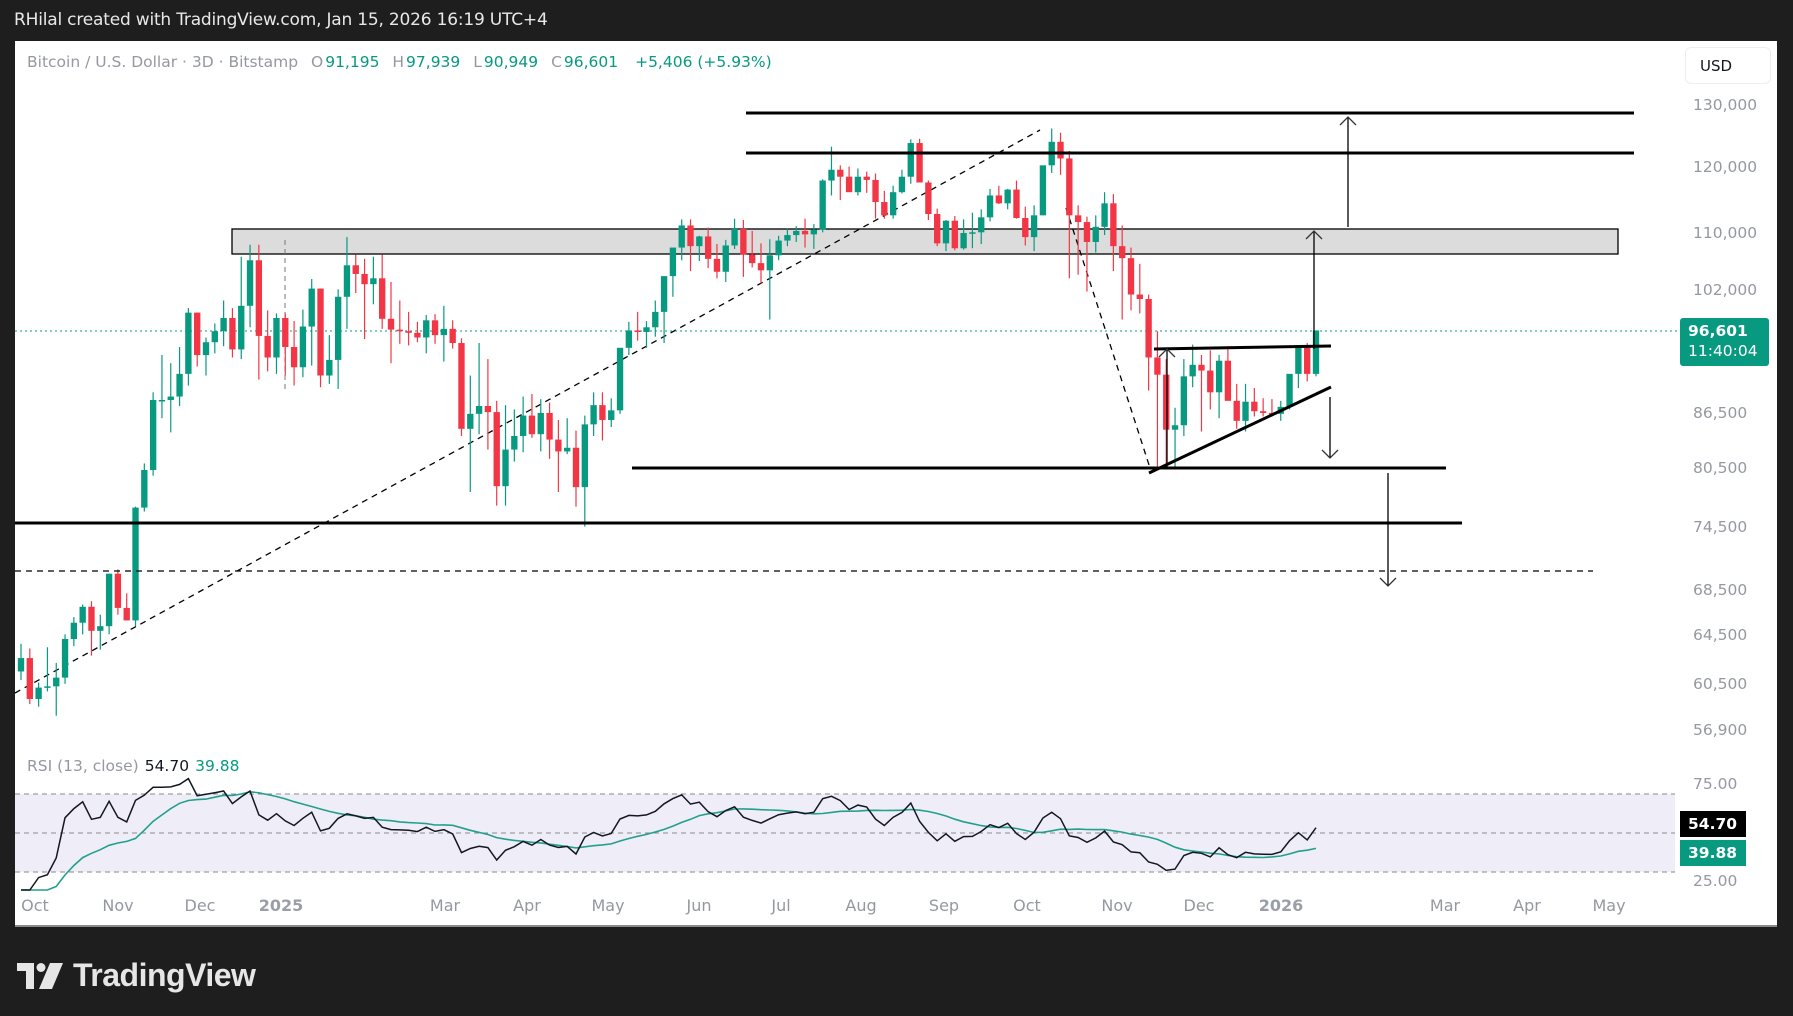 The height and width of the screenshot is (1016, 1793). What do you see at coordinates (1720, 635) in the screenshot?
I see `price-axis-label: 64,500` at bounding box center [1720, 635].